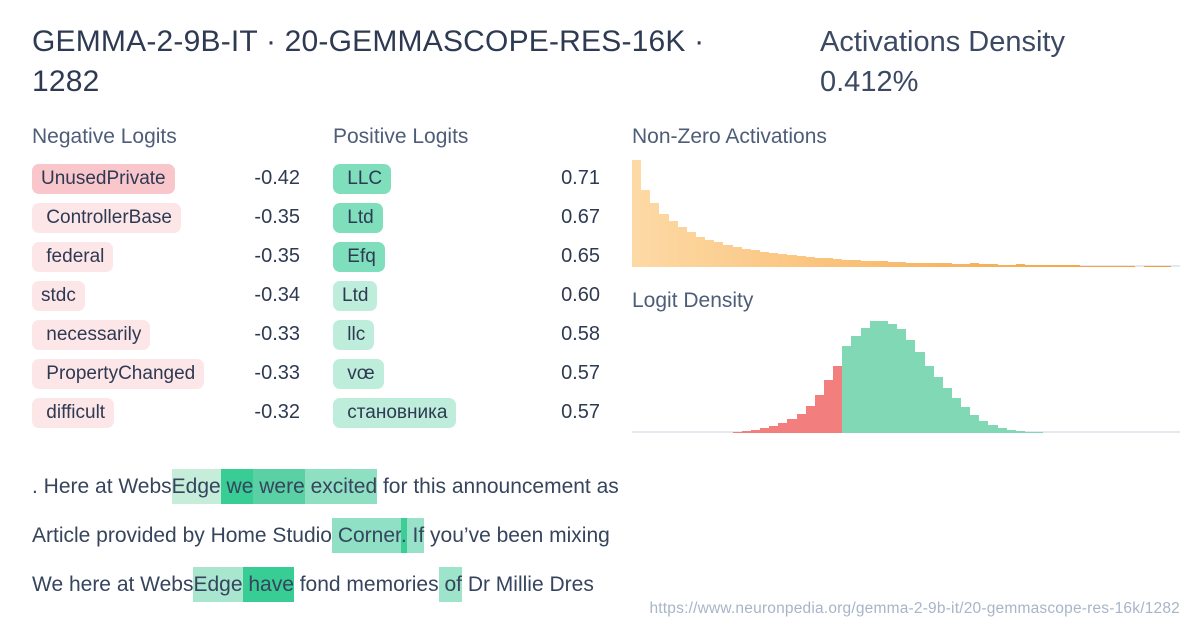  What do you see at coordinates (166, 334) in the screenshot?
I see `logit-row: necessarily -0.33` at bounding box center [166, 334].